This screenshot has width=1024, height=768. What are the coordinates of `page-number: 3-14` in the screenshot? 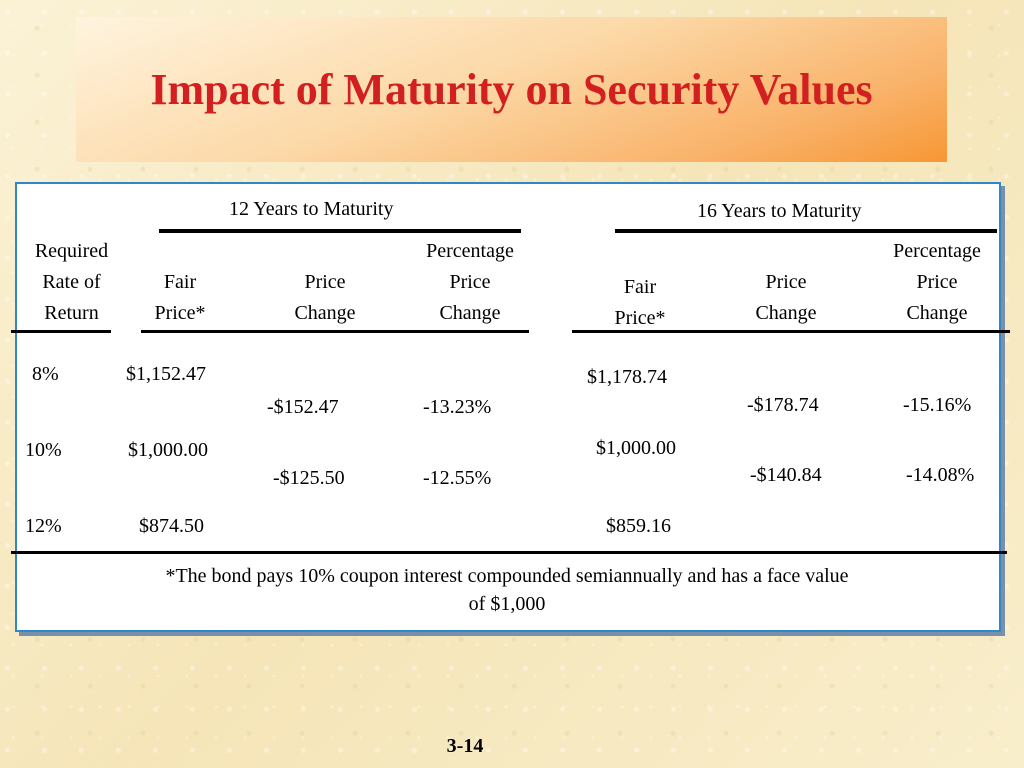 It's located at (465, 746).